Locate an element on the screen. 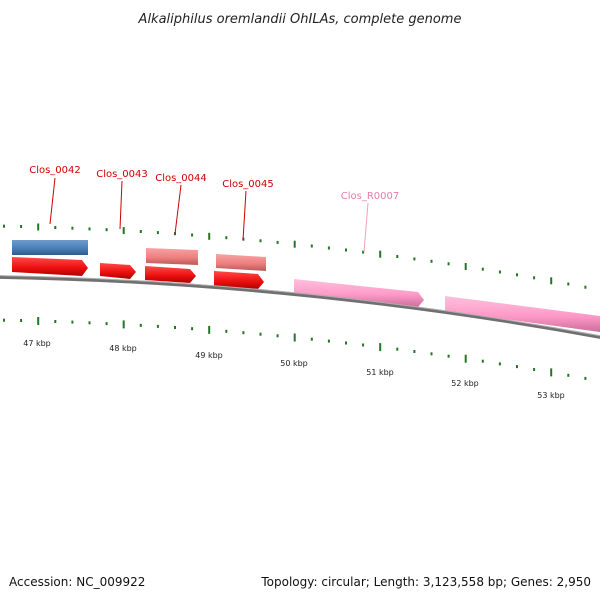  label-clos-0043: Clos_0043 is located at coordinates (122, 174).